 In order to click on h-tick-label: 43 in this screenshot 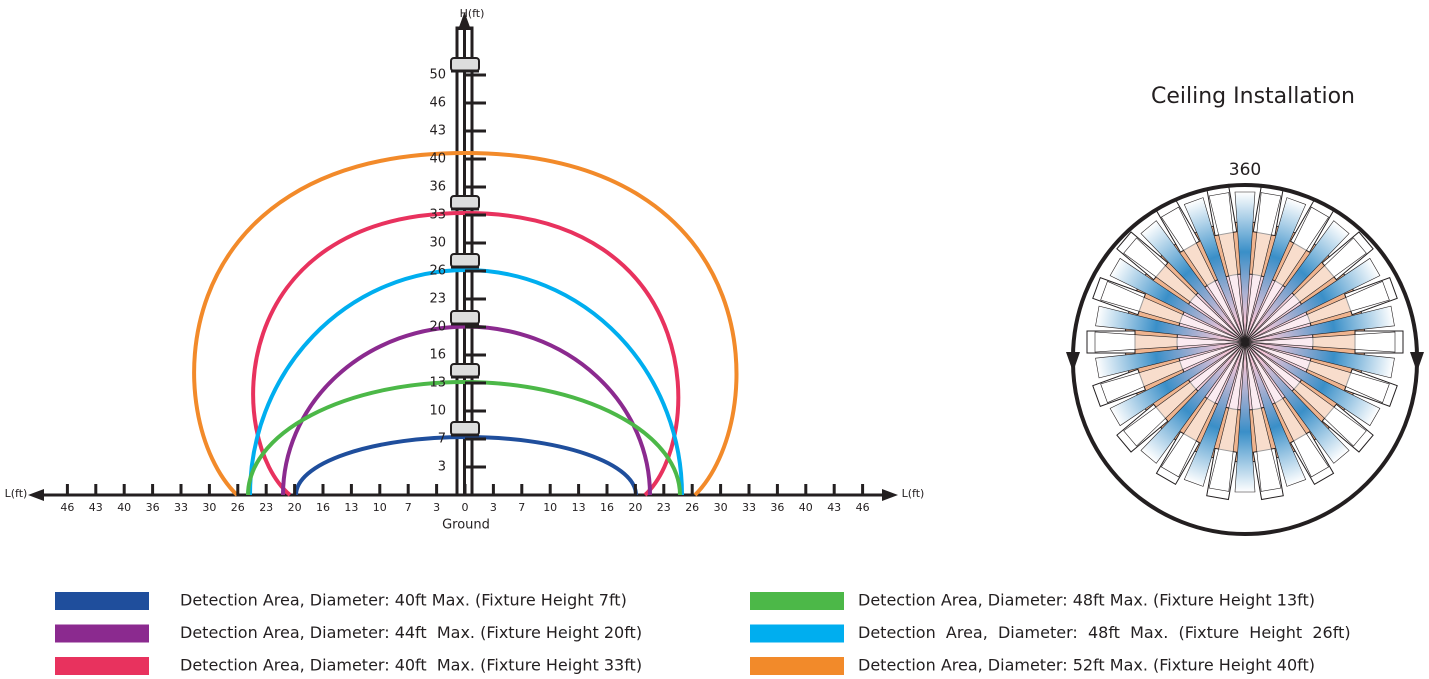, I will do `click(437, 131)`.